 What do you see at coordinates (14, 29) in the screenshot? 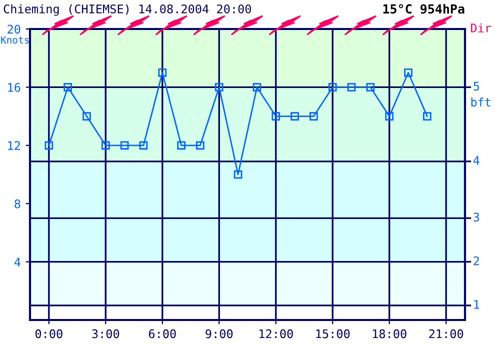
I see `y-tick-label: 20` at bounding box center [14, 29].